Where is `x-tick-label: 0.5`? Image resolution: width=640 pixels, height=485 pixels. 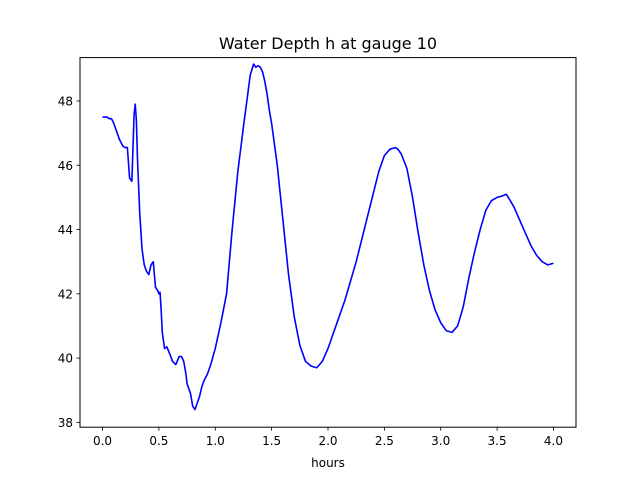
x-tick-label: 0.5 is located at coordinates (158, 441).